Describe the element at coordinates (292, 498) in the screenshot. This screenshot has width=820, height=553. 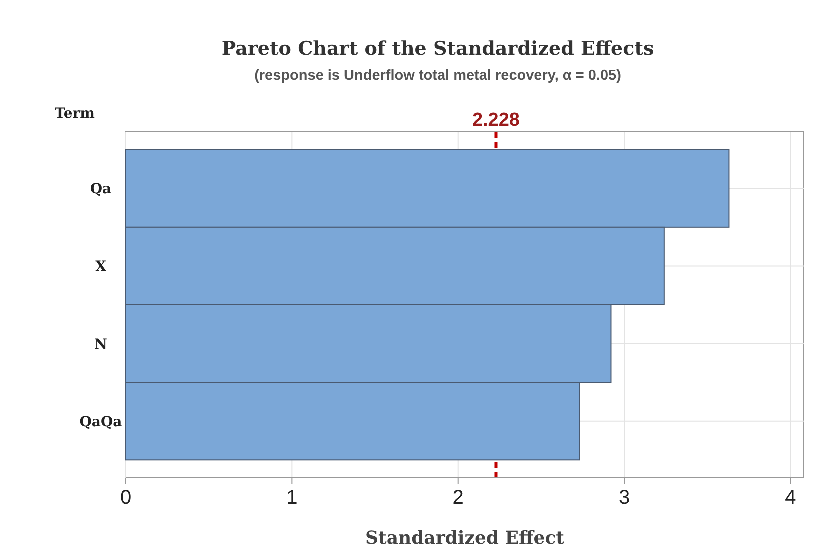
I see `x-tick-label: 1` at that location.